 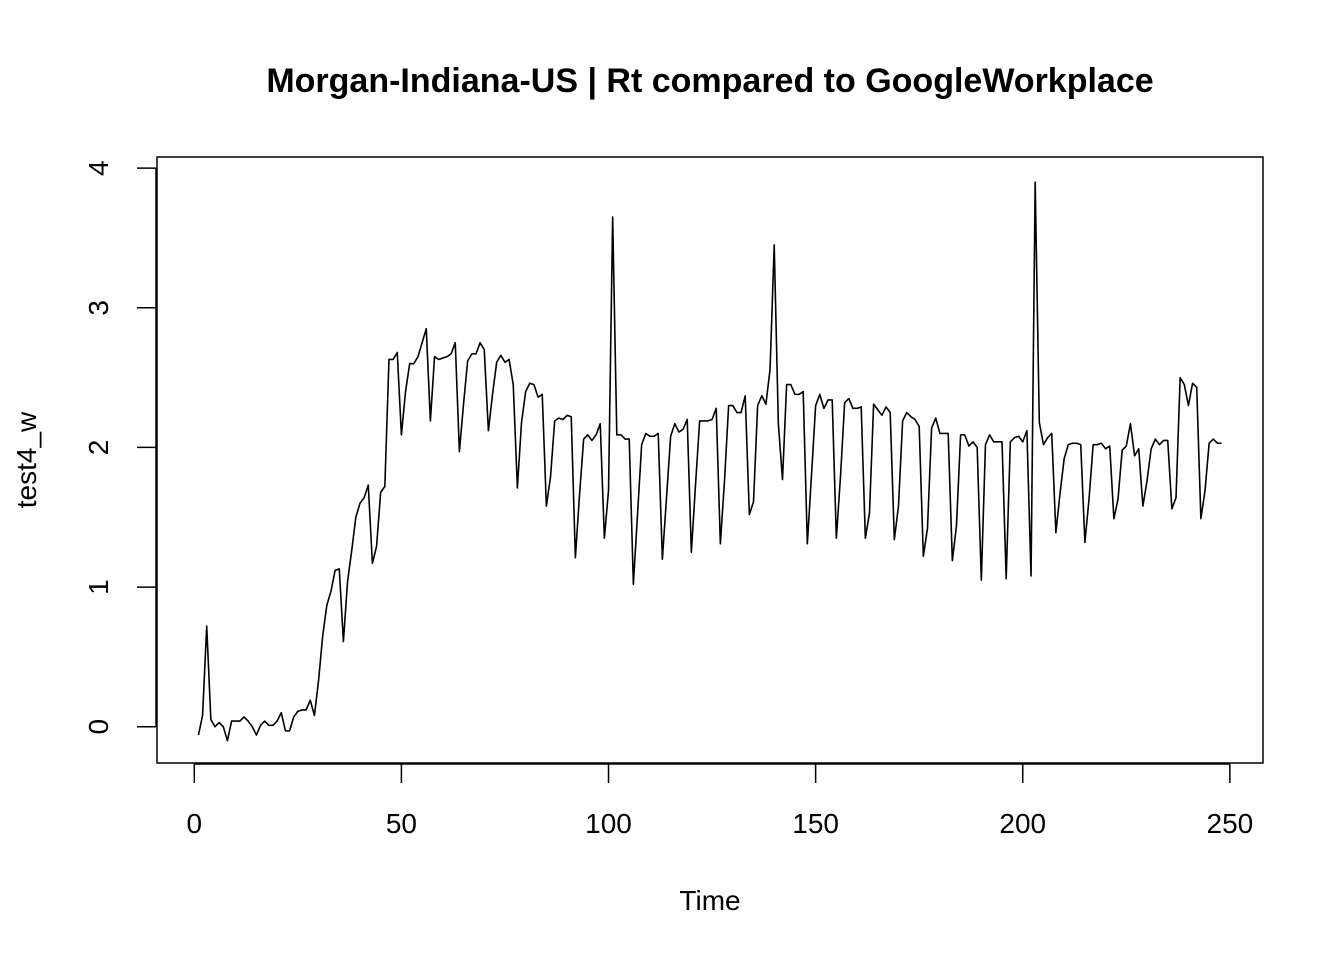 What do you see at coordinates (401, 823) in the screenshot?
I see `x-tick-label: 50` at bounding box center [401, 823].